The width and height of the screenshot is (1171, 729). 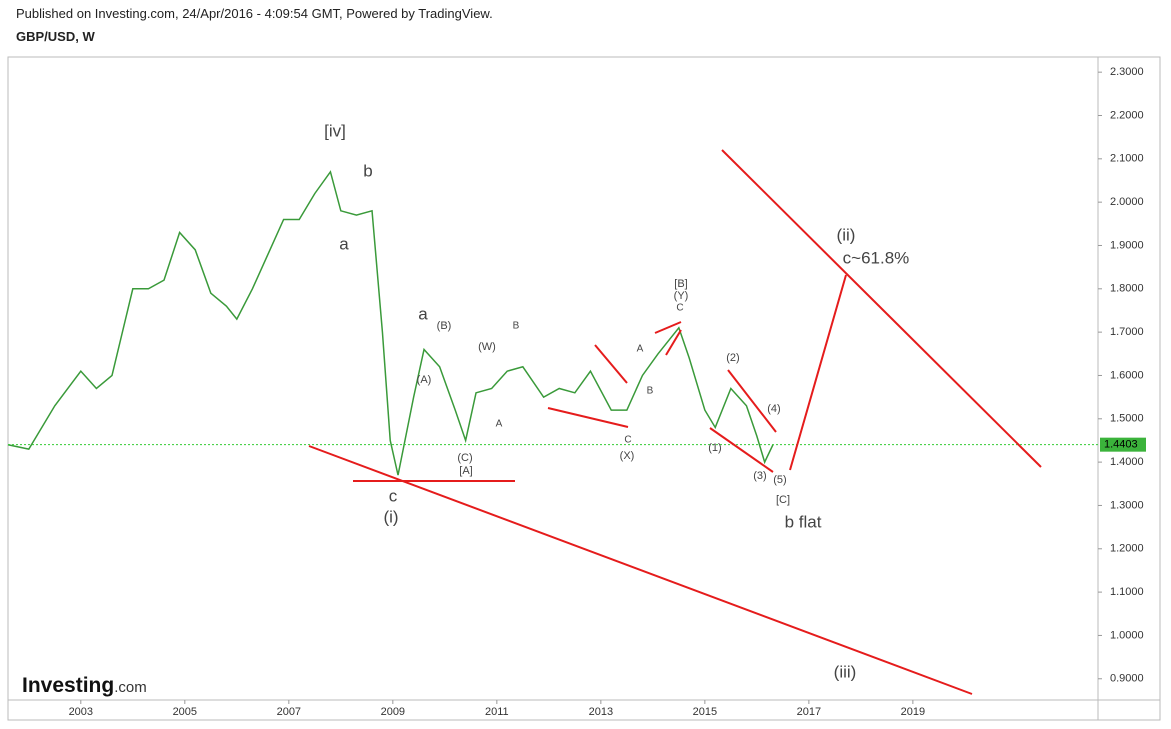 I want to click on y-tick-label: 1.5000, so click(x=1127, y=419).